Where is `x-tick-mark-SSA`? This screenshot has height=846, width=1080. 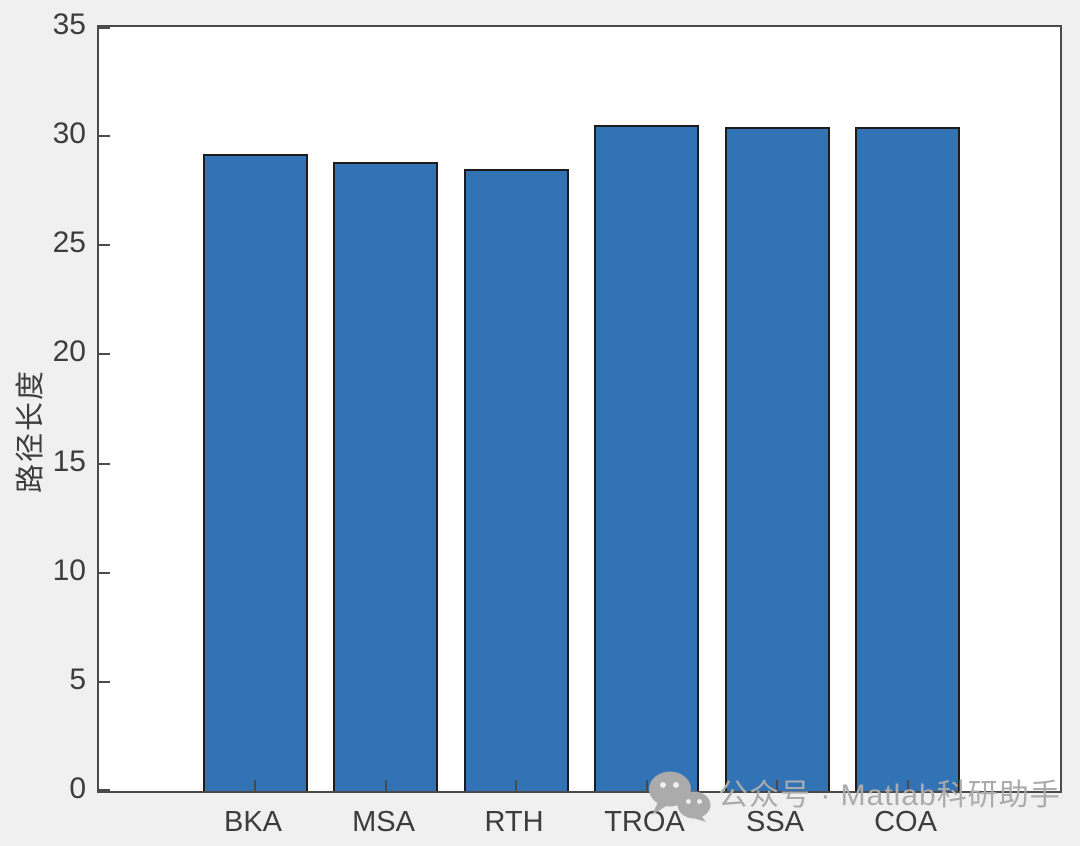
x-tick-mark-SSA is located at coordinates (777, 785).